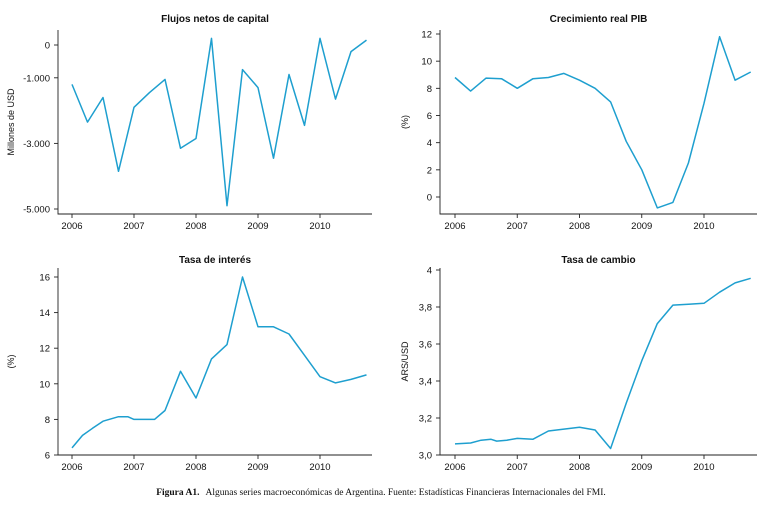 The image size is (762, 508). Describe the element at coordinates (36, 78) in the screenshot. I see `y-tick-label: -1.000` at that location.